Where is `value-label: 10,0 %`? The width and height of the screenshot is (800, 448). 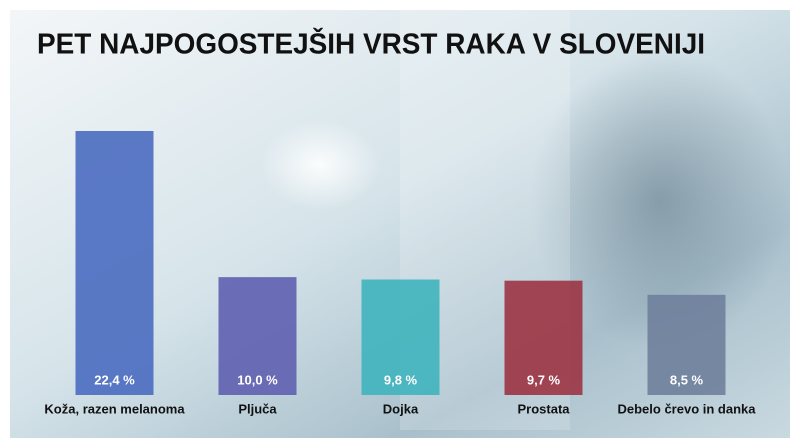
value-label: 10,0 % is located at coordinates (257, 379).